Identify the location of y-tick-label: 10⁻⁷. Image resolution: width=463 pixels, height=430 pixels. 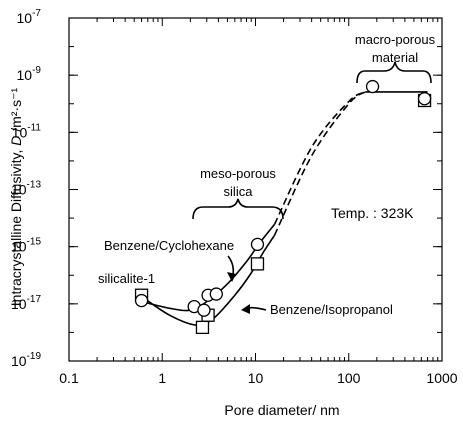
(29, 17).